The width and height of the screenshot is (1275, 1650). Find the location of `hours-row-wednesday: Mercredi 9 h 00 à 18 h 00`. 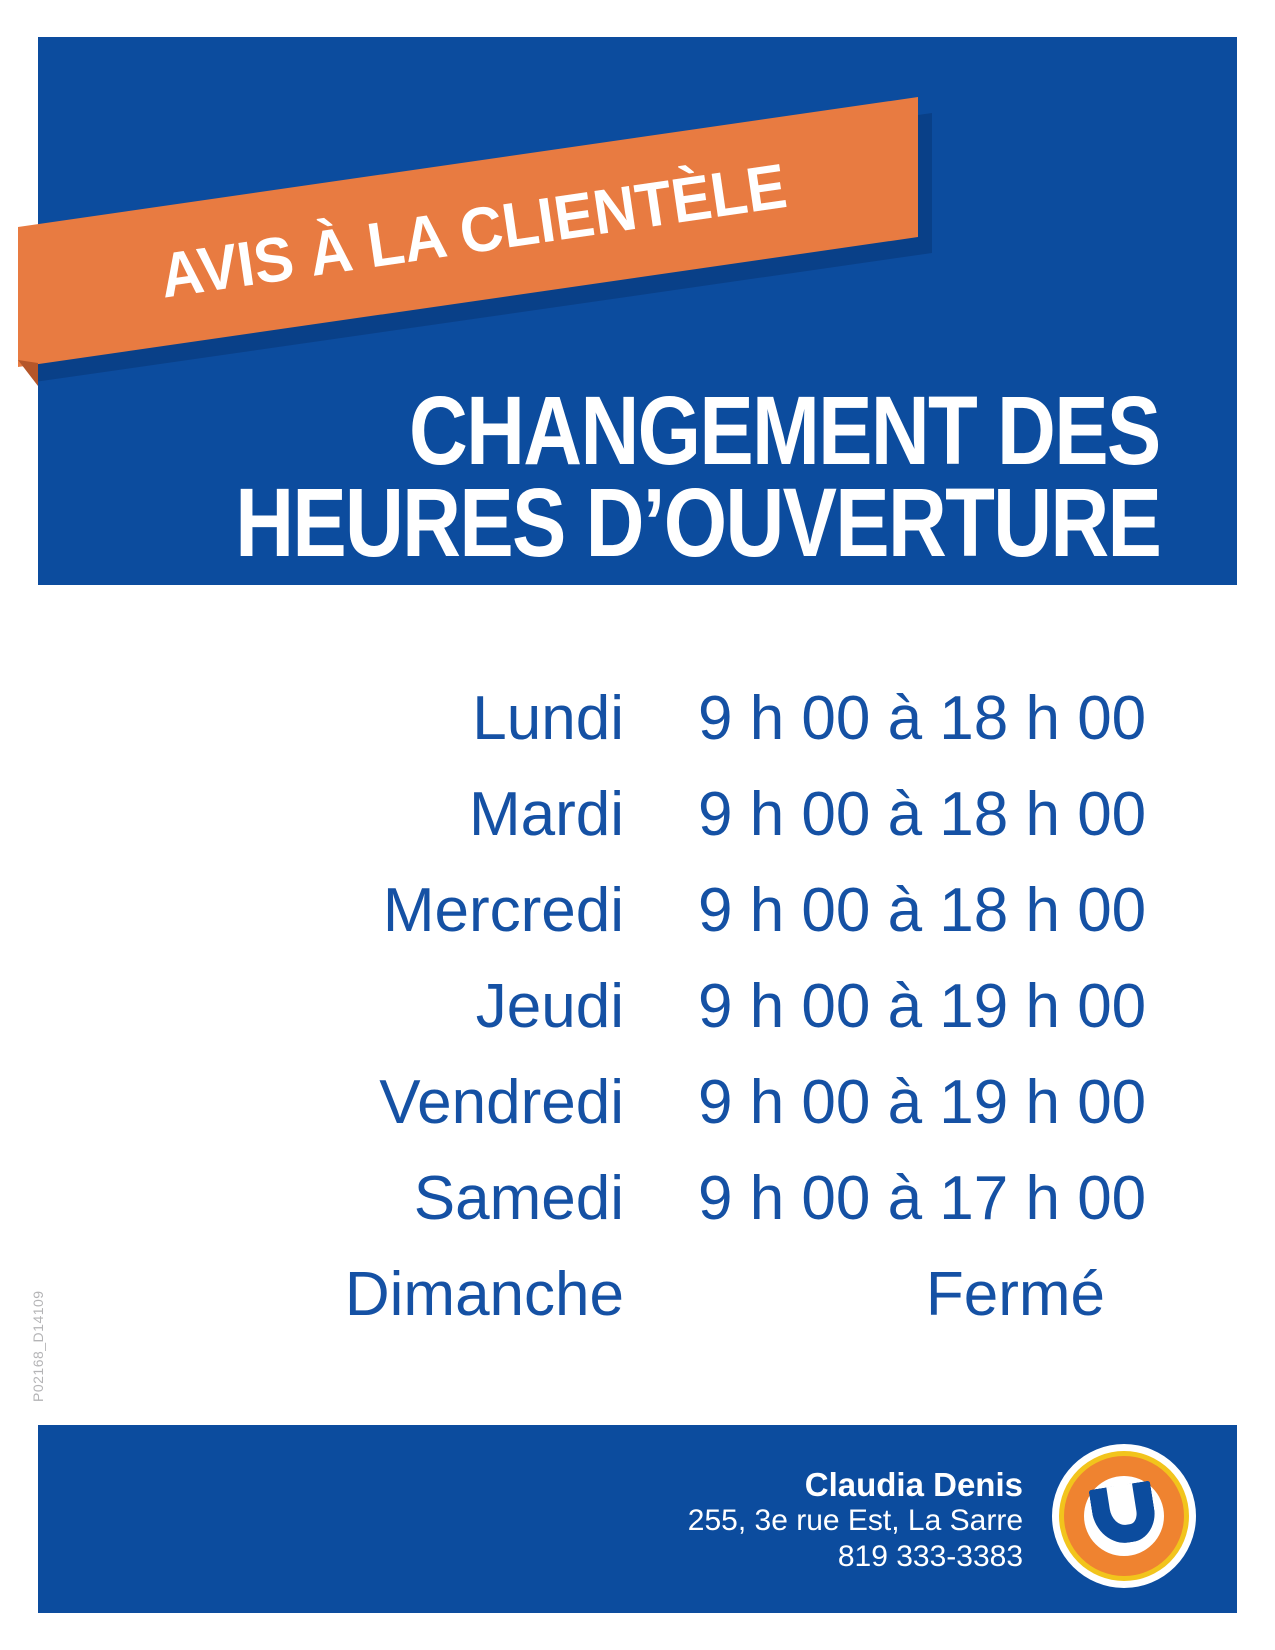

hours-row-wednesday: Mercredi 9 h 00 à 18 h 00 is located at coordinates (637, 920).